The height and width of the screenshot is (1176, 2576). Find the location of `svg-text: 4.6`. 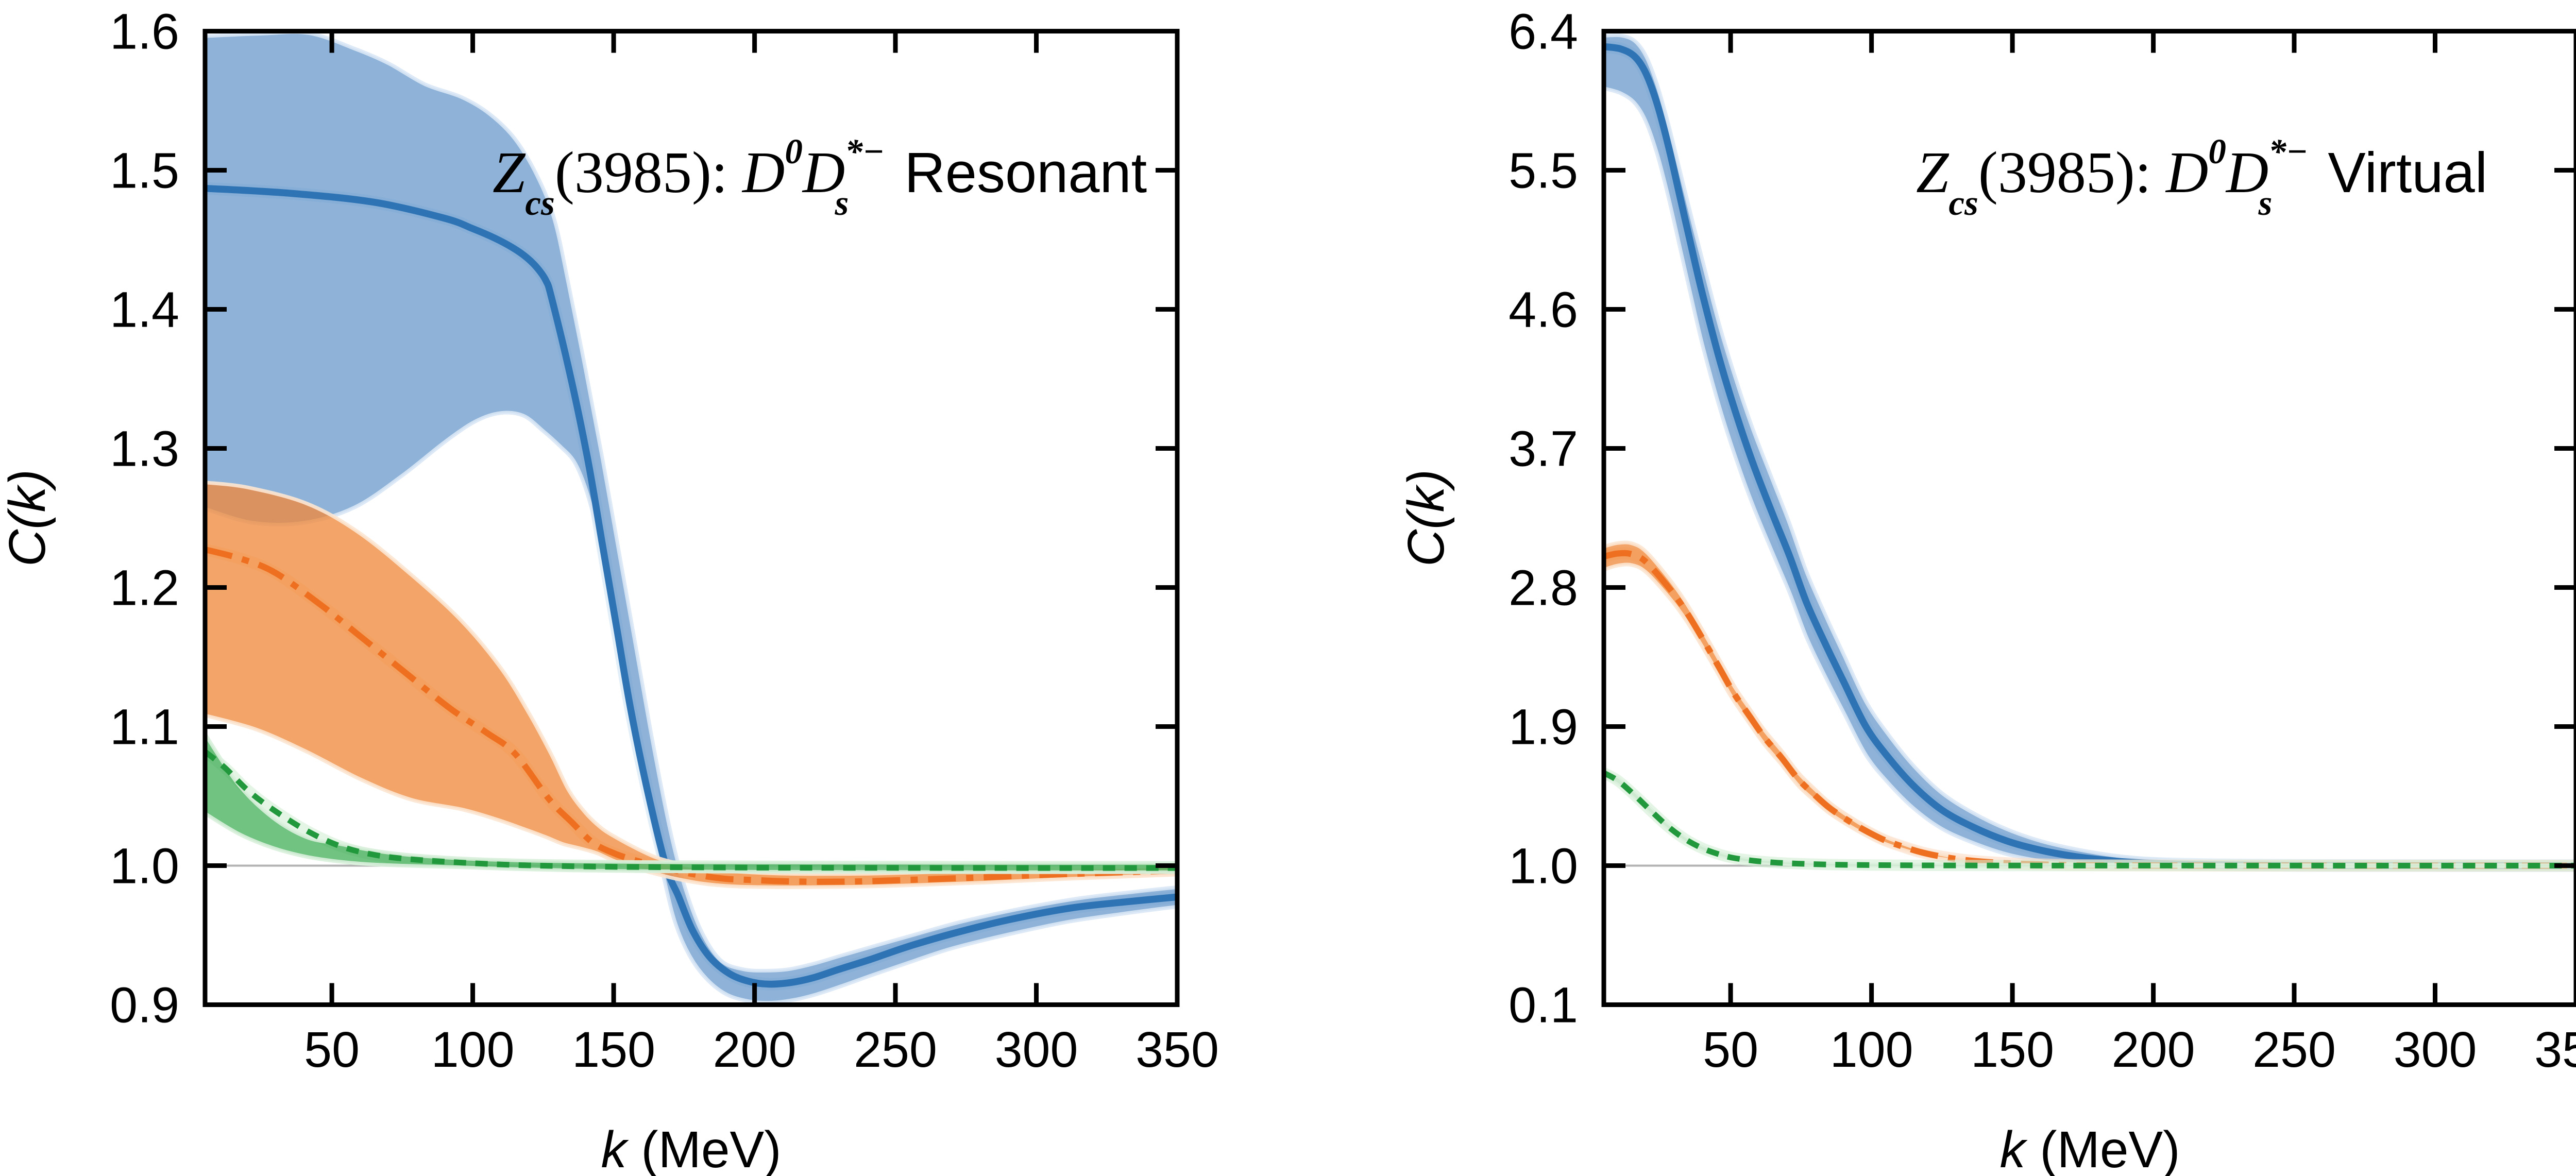

svg-text: 4.6 is located at coordinates (1543, 310).